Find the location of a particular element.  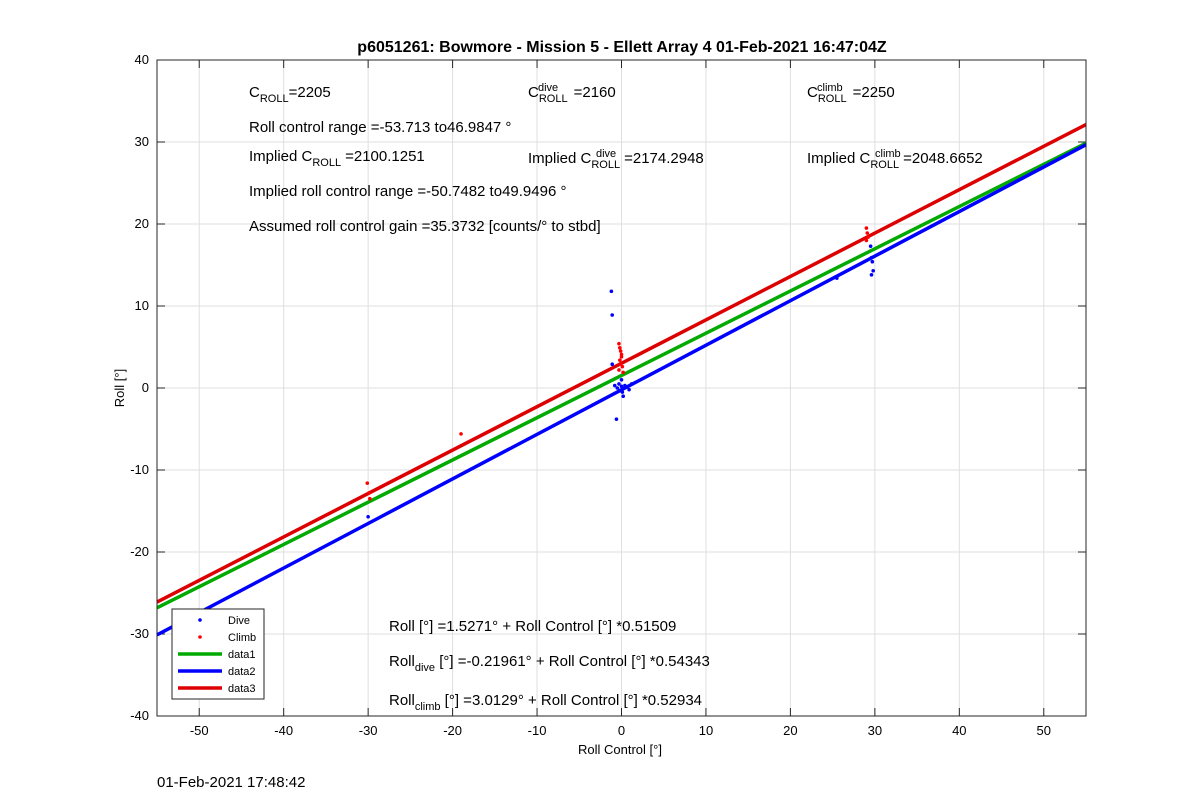

y-tick-label: -20 is located at coordinates (139, 551).